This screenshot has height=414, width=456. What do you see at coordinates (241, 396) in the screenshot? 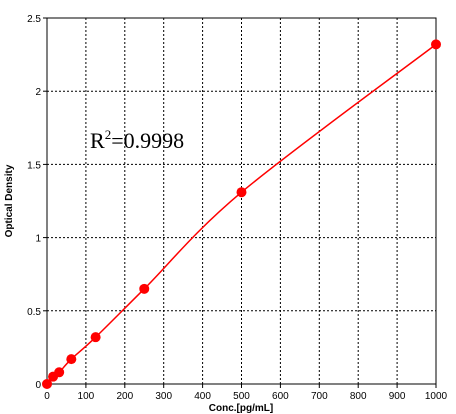
I see `x-tick-label: 500` at bounding box center [241, 396].